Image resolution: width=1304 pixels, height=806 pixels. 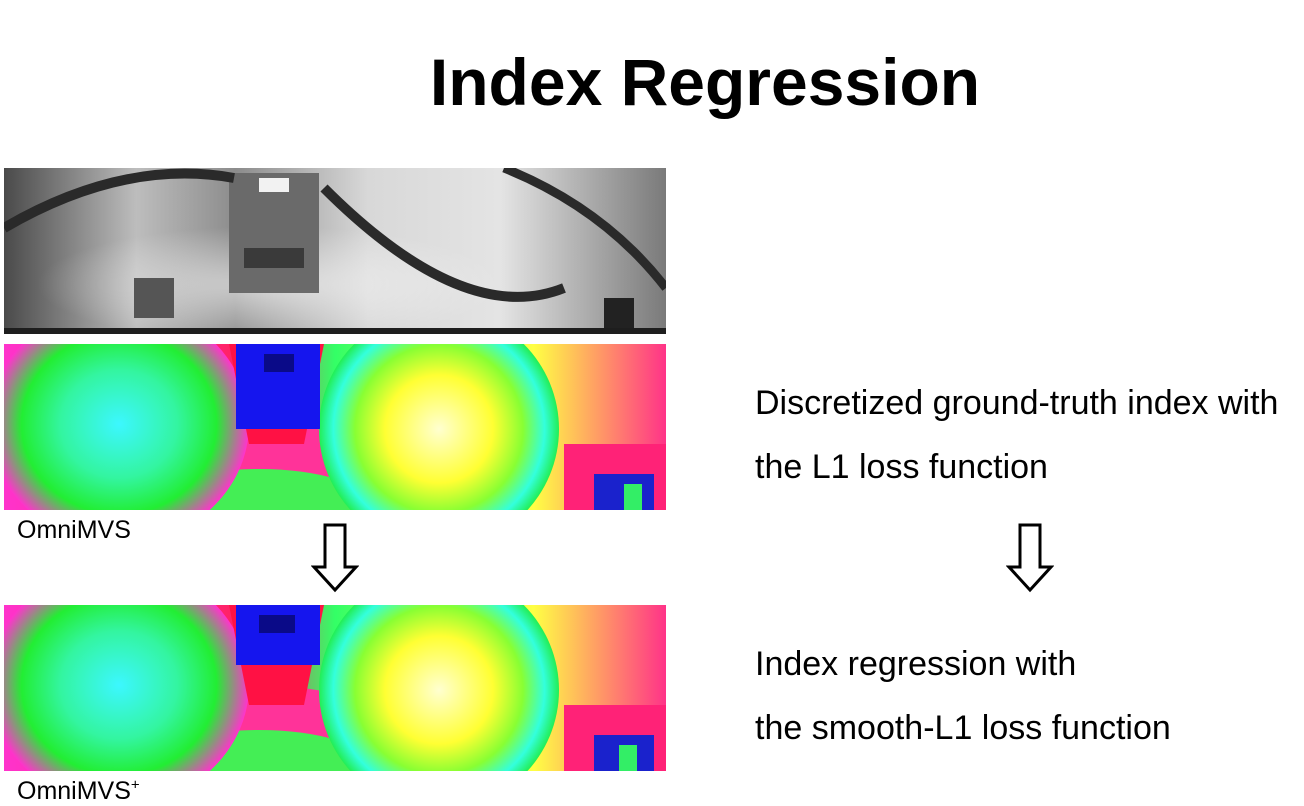 What do you see at coordinates (74, 530) in the screenshot?
I see `omnimvs-caption: OmniMVS` at bounding box center [74, 530].